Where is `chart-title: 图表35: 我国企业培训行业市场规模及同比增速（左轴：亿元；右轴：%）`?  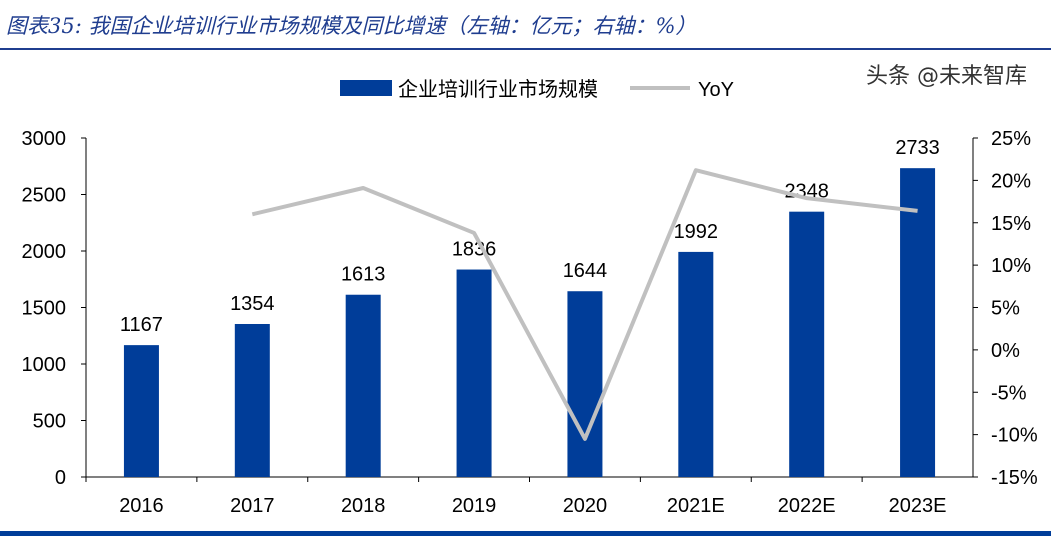 chart-title: 图表35: 我国企业培训行业市场规模及同比增速（左轴：亿元；右轴：%） is located at coordinates (351, 26).